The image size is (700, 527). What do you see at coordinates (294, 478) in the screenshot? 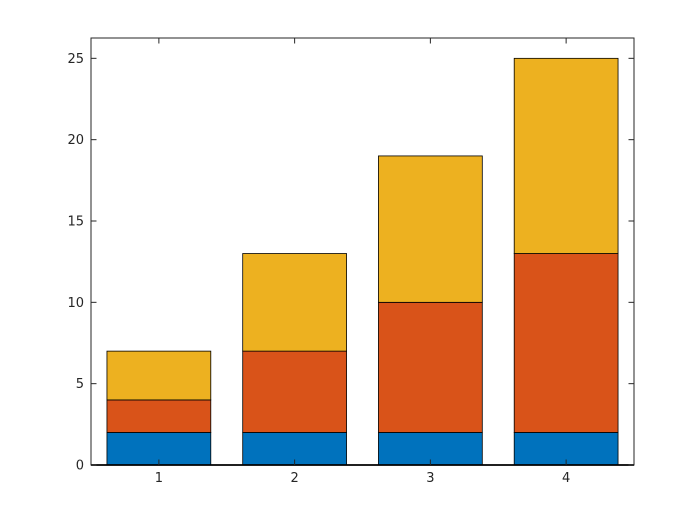
I see `x-tick-label: 2` at bounding box center [294, 478].